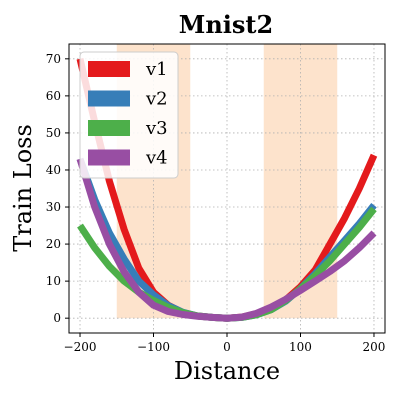 Image resolution: width=400 pixels, height=400 pixels. I want to click on legend-label-v4: v4, so click(156, 158).